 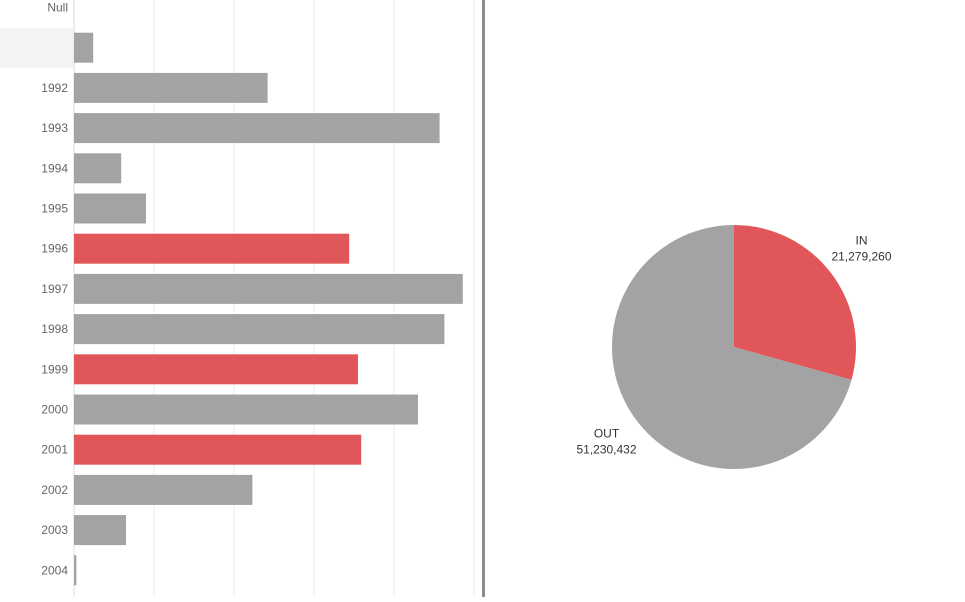 What do you see at coordinates (54, 530) in the screenshot?
I see `category-label: 2003` at bounding box center [54, 530].